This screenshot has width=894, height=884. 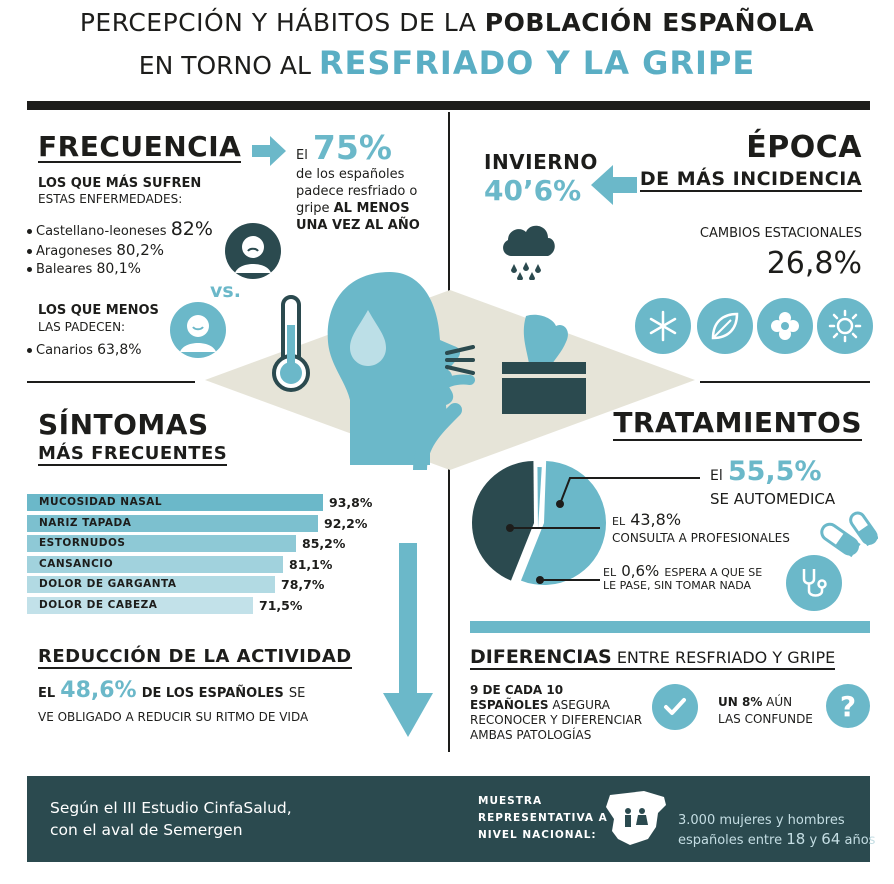 I want to click on bar-label: NARIZ TAPADA, so click(x=85, y=523).